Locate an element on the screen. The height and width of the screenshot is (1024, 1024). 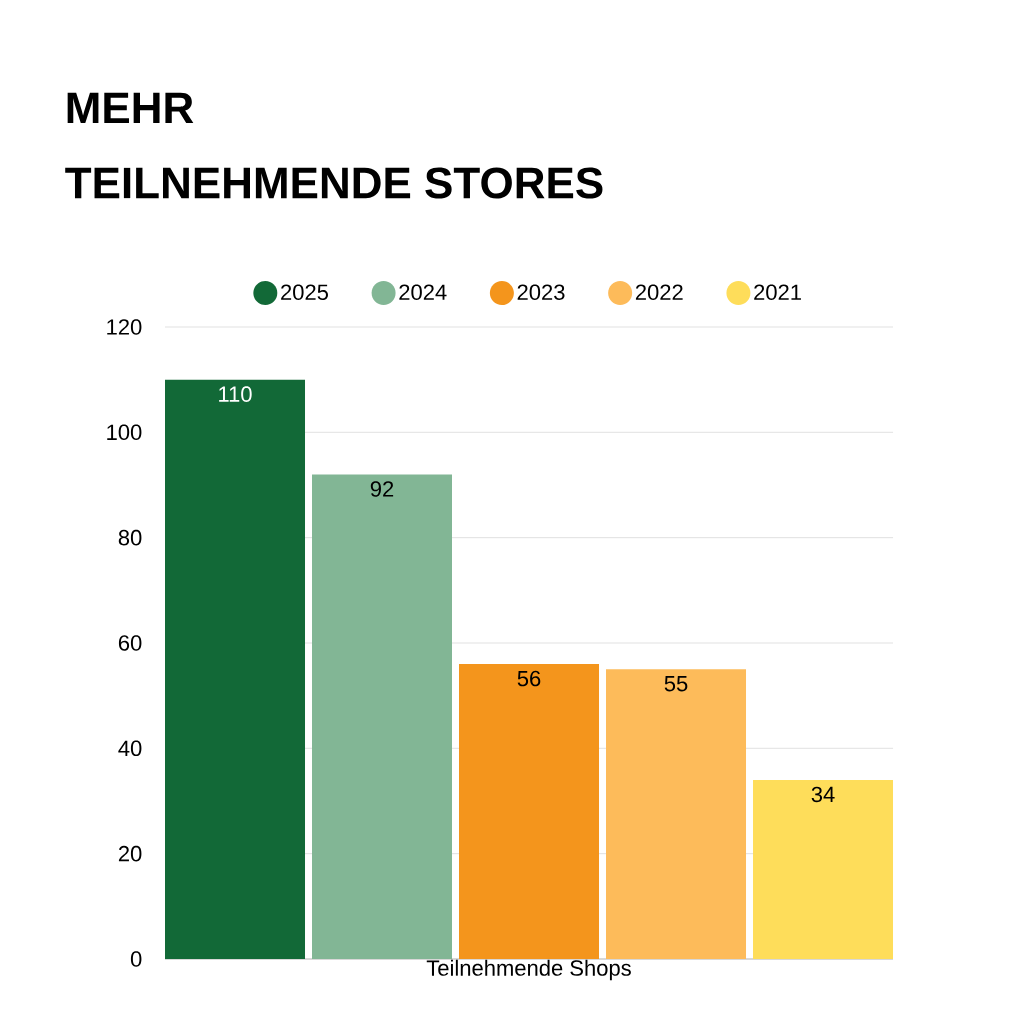
data-label: 55 is located at coordinates (676, 684).